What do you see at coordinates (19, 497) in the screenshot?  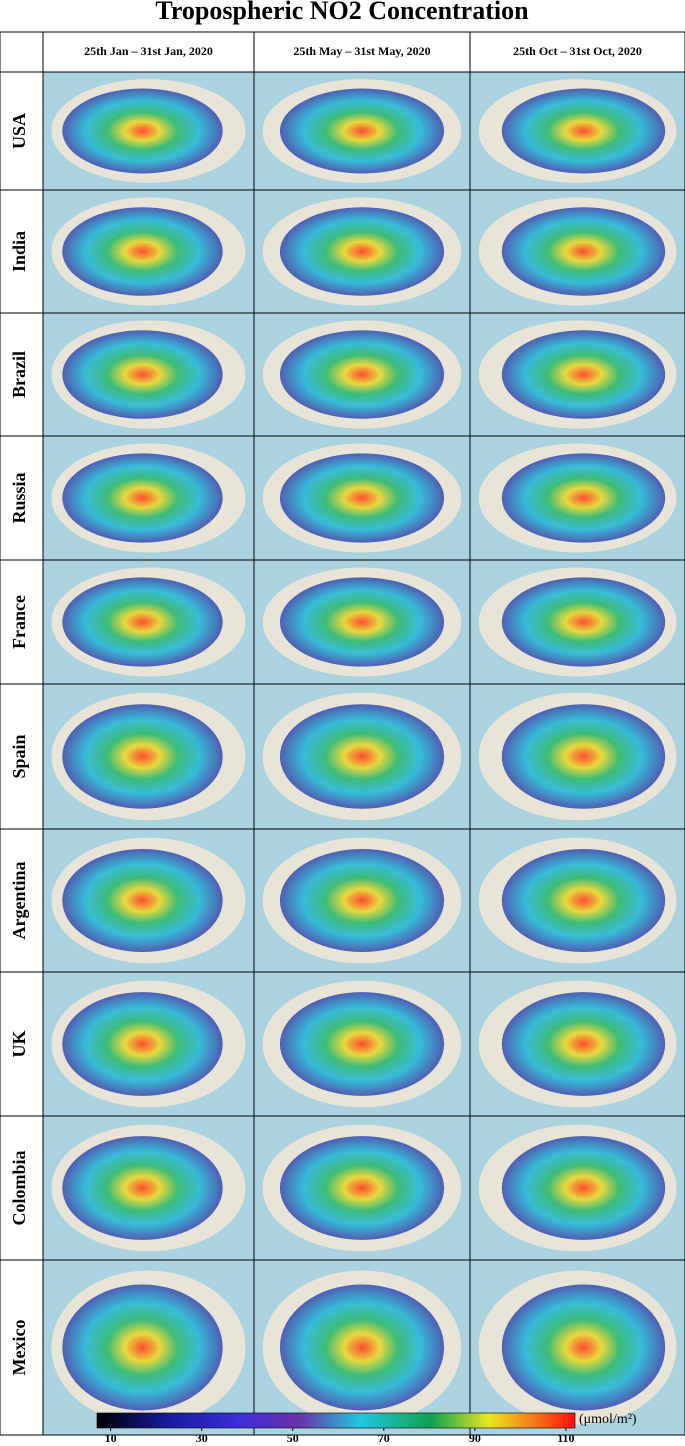 I see `row-label: Russia` at bounding box center [19, 497].